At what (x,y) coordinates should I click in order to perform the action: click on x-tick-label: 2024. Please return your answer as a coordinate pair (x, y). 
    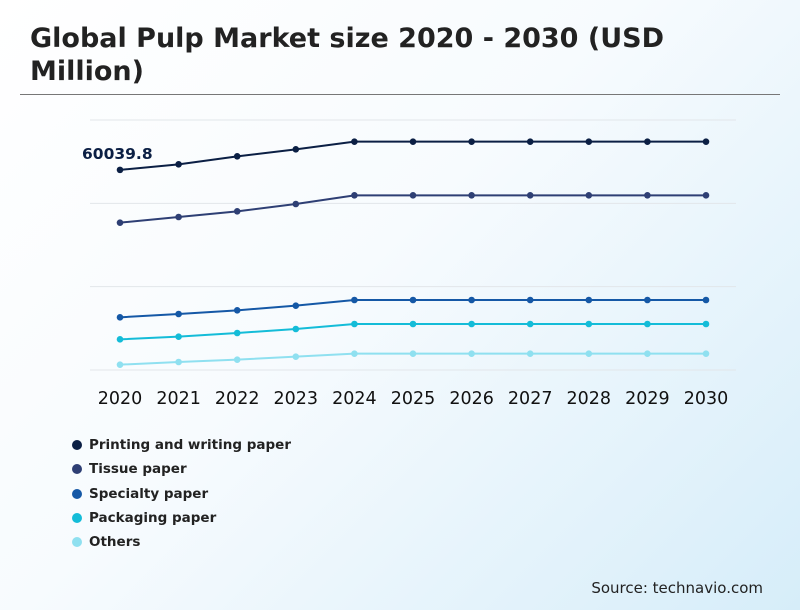
    Looking at the image, I should click on (354, 399).